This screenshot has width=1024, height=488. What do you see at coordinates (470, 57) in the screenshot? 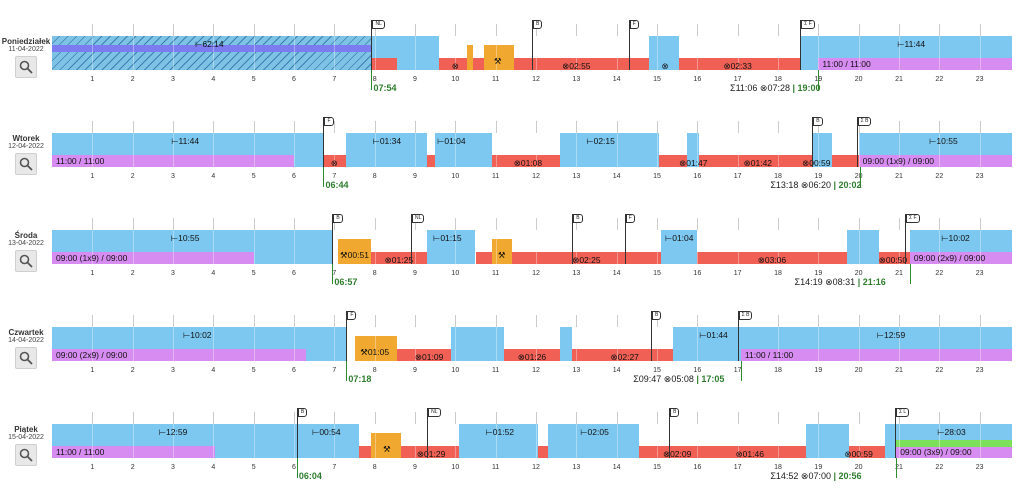
I see `work-segment` at bounding box center [470, 57].